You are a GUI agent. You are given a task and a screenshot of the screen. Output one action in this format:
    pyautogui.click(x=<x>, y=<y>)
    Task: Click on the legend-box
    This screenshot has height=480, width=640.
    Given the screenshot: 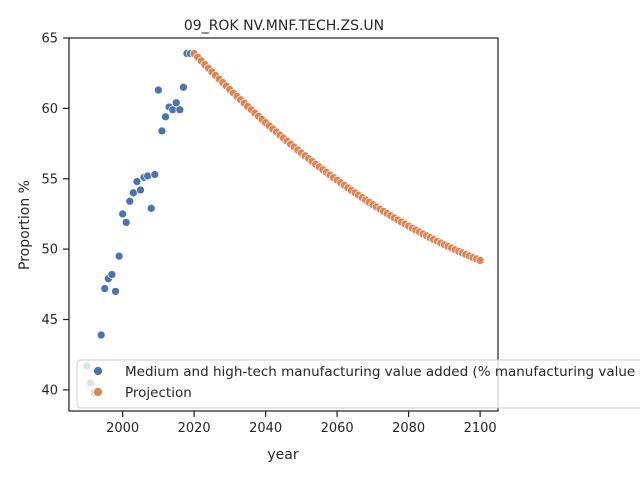 What is the action you would take?
    pyautogui.click(x=358, y=384)
    